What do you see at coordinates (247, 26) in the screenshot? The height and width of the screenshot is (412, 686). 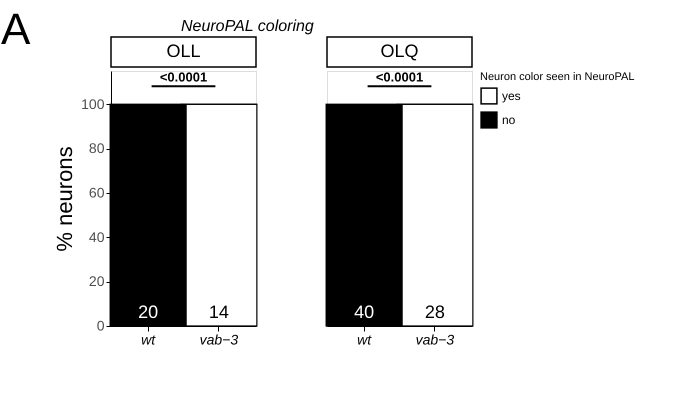 I see `chart-subtitle: NeuroPAL coloring` at bounding box center [247, 26].